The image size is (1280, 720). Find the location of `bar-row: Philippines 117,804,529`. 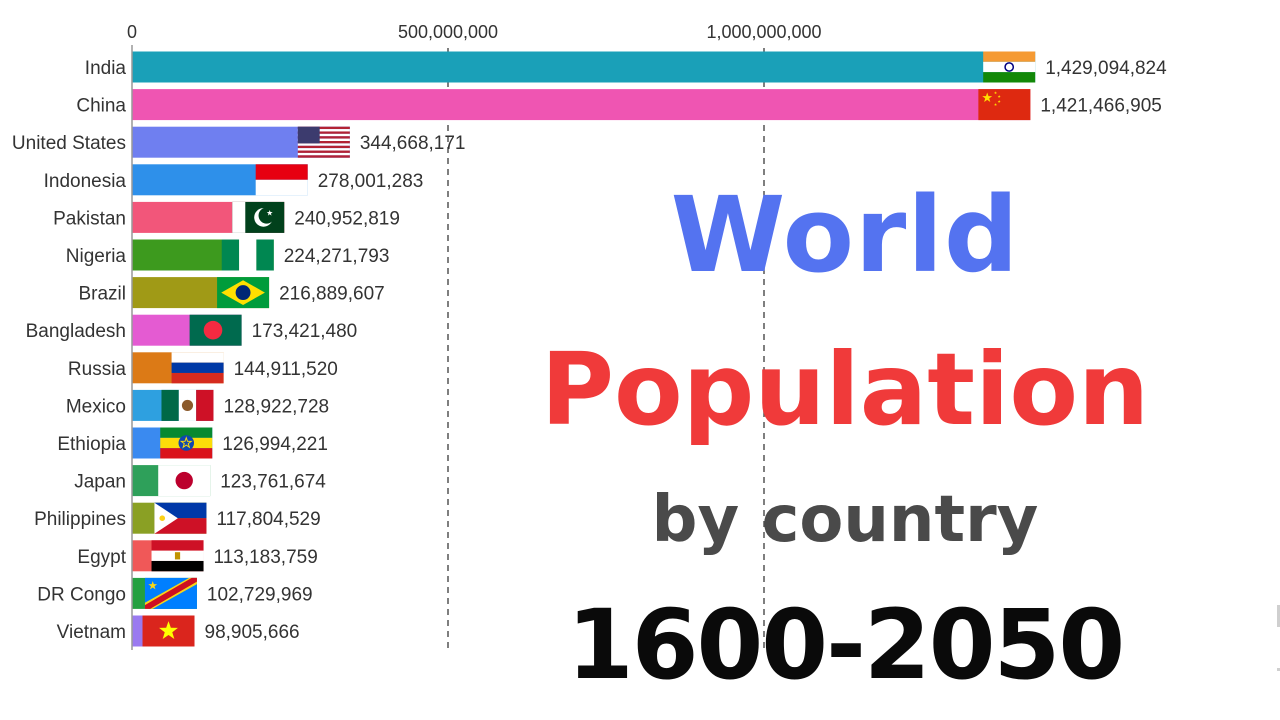

bar-row: Philippines 117,804,529 is located at coordinates (177, 518).